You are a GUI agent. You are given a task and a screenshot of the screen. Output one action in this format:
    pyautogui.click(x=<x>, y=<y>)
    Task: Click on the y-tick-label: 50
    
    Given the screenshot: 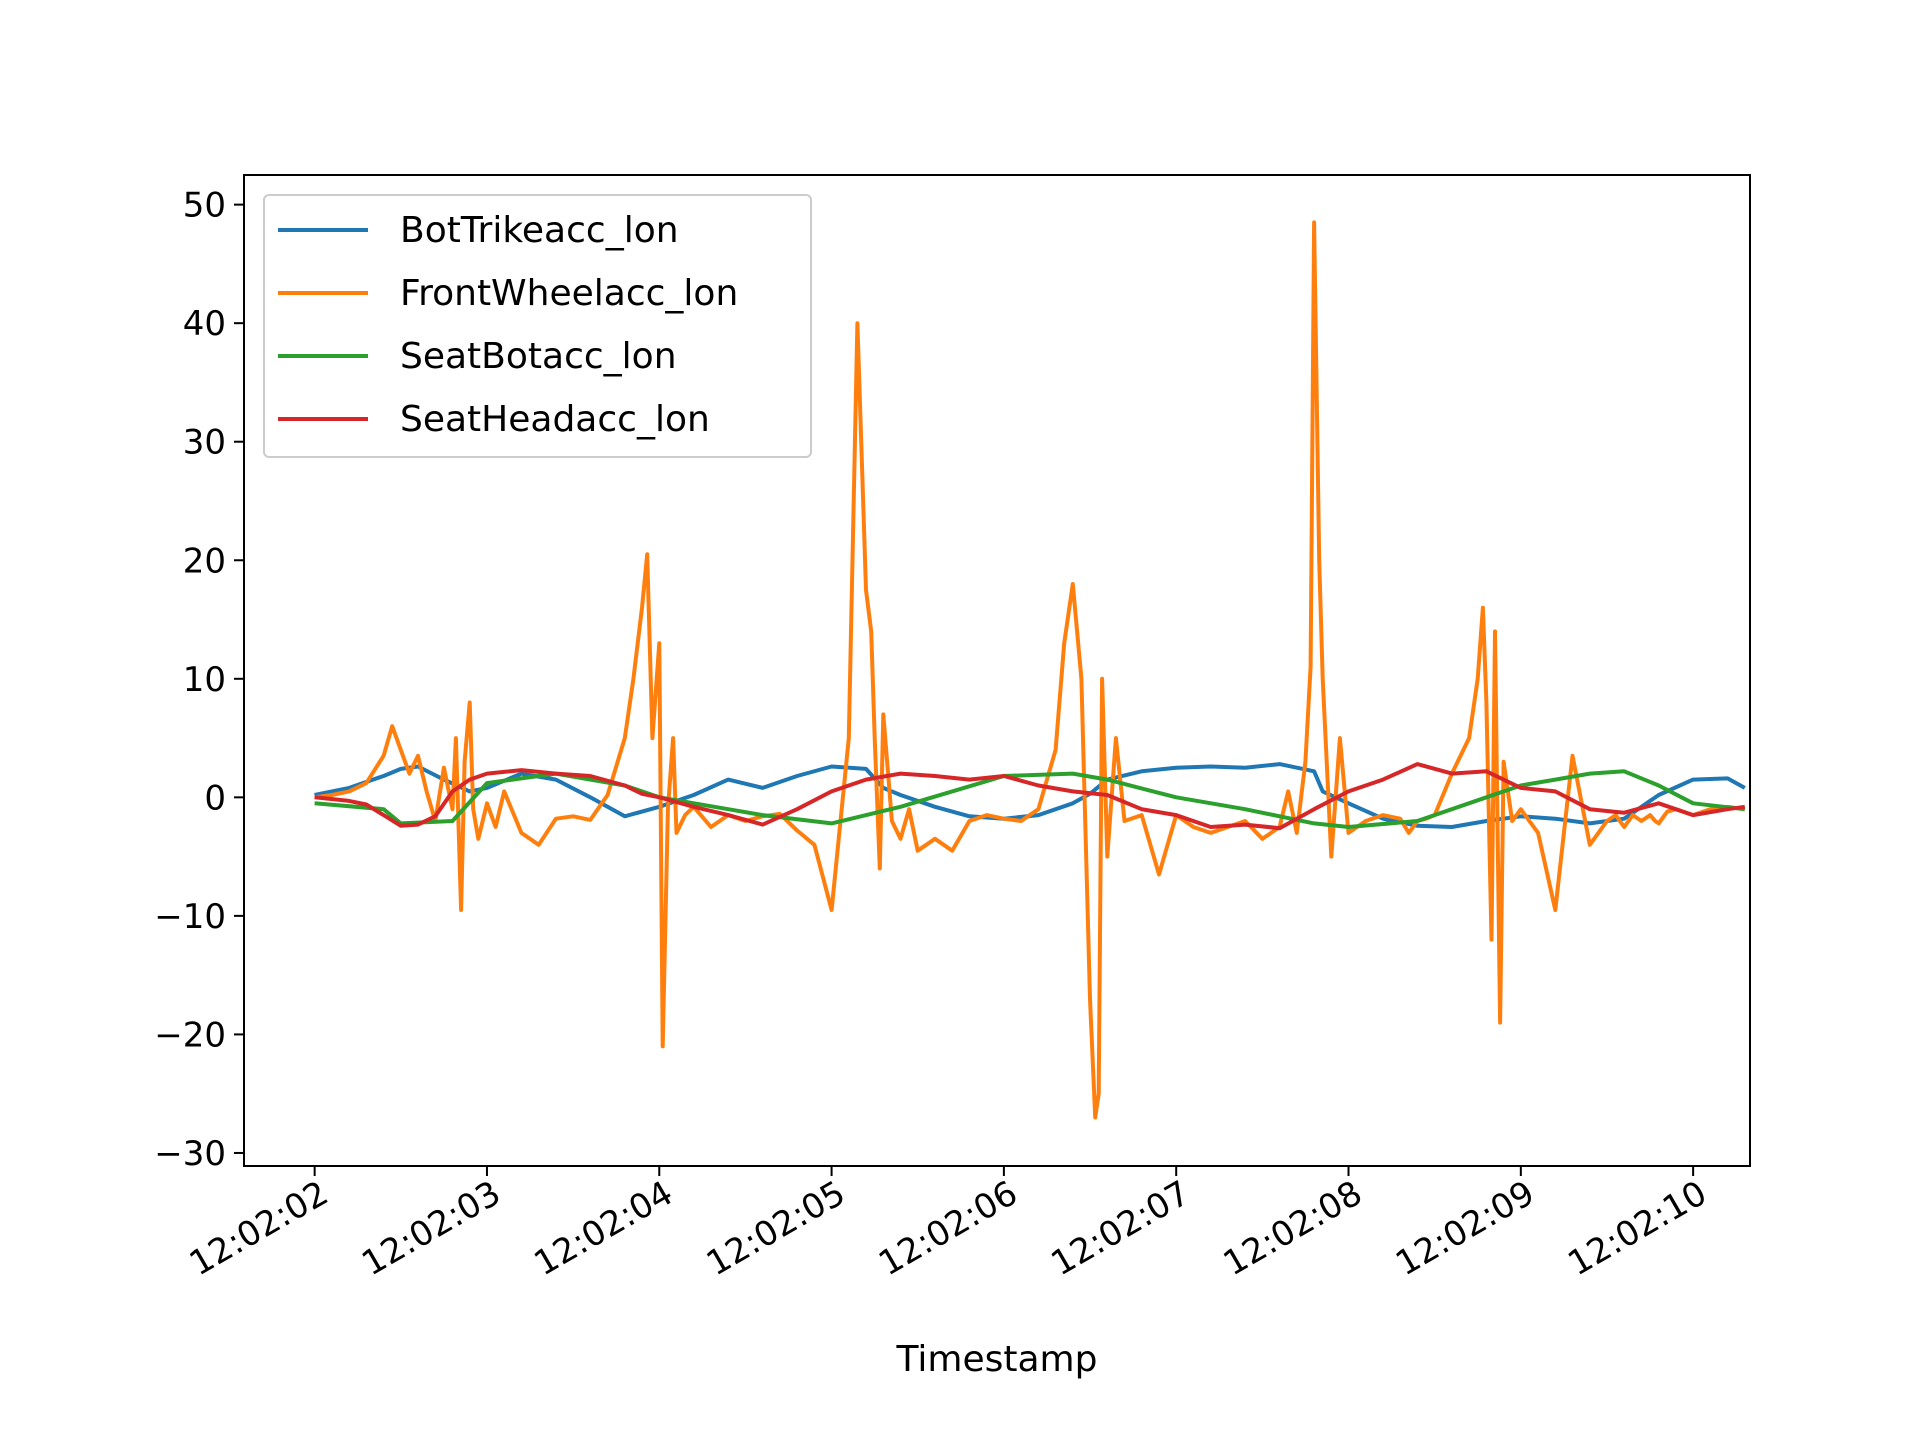 What is the action you would take?
    pyautogui.click(x=204, y=206)
    